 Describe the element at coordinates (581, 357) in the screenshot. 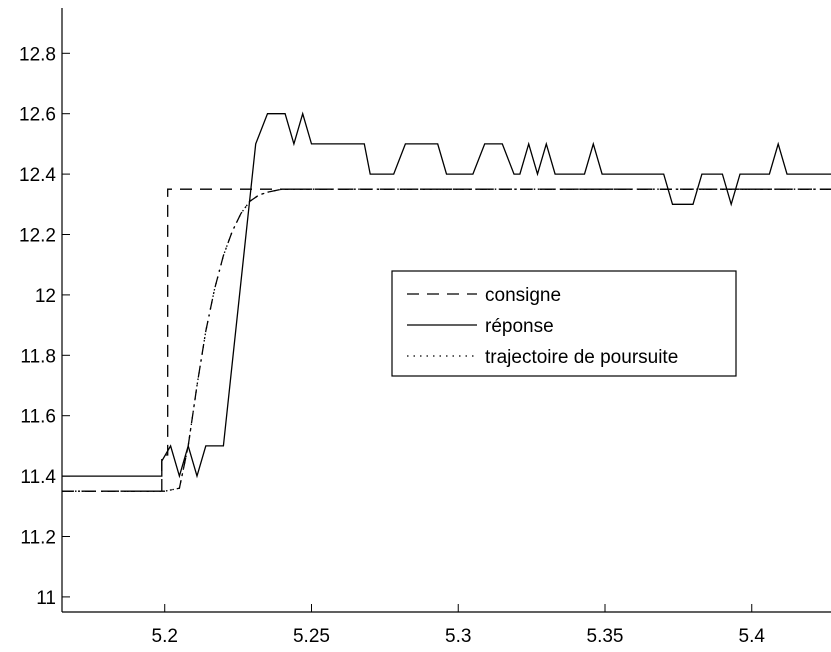

I see `legend-label: trajectoire de poursuite` at that location.